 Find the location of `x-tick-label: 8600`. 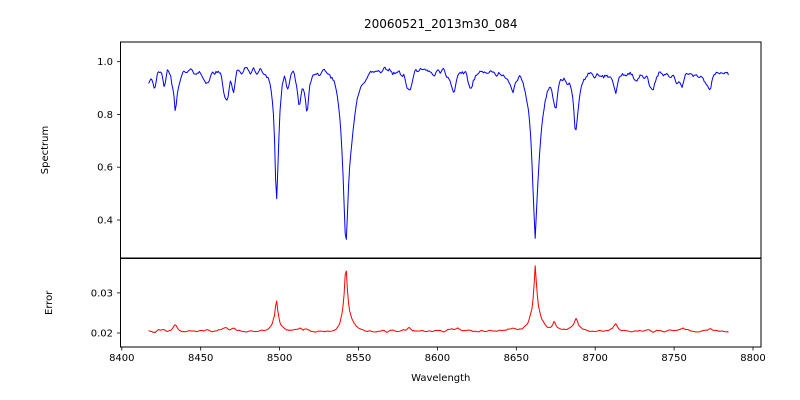

x-tick-label: 8600 is located at coordinates (437, 358).